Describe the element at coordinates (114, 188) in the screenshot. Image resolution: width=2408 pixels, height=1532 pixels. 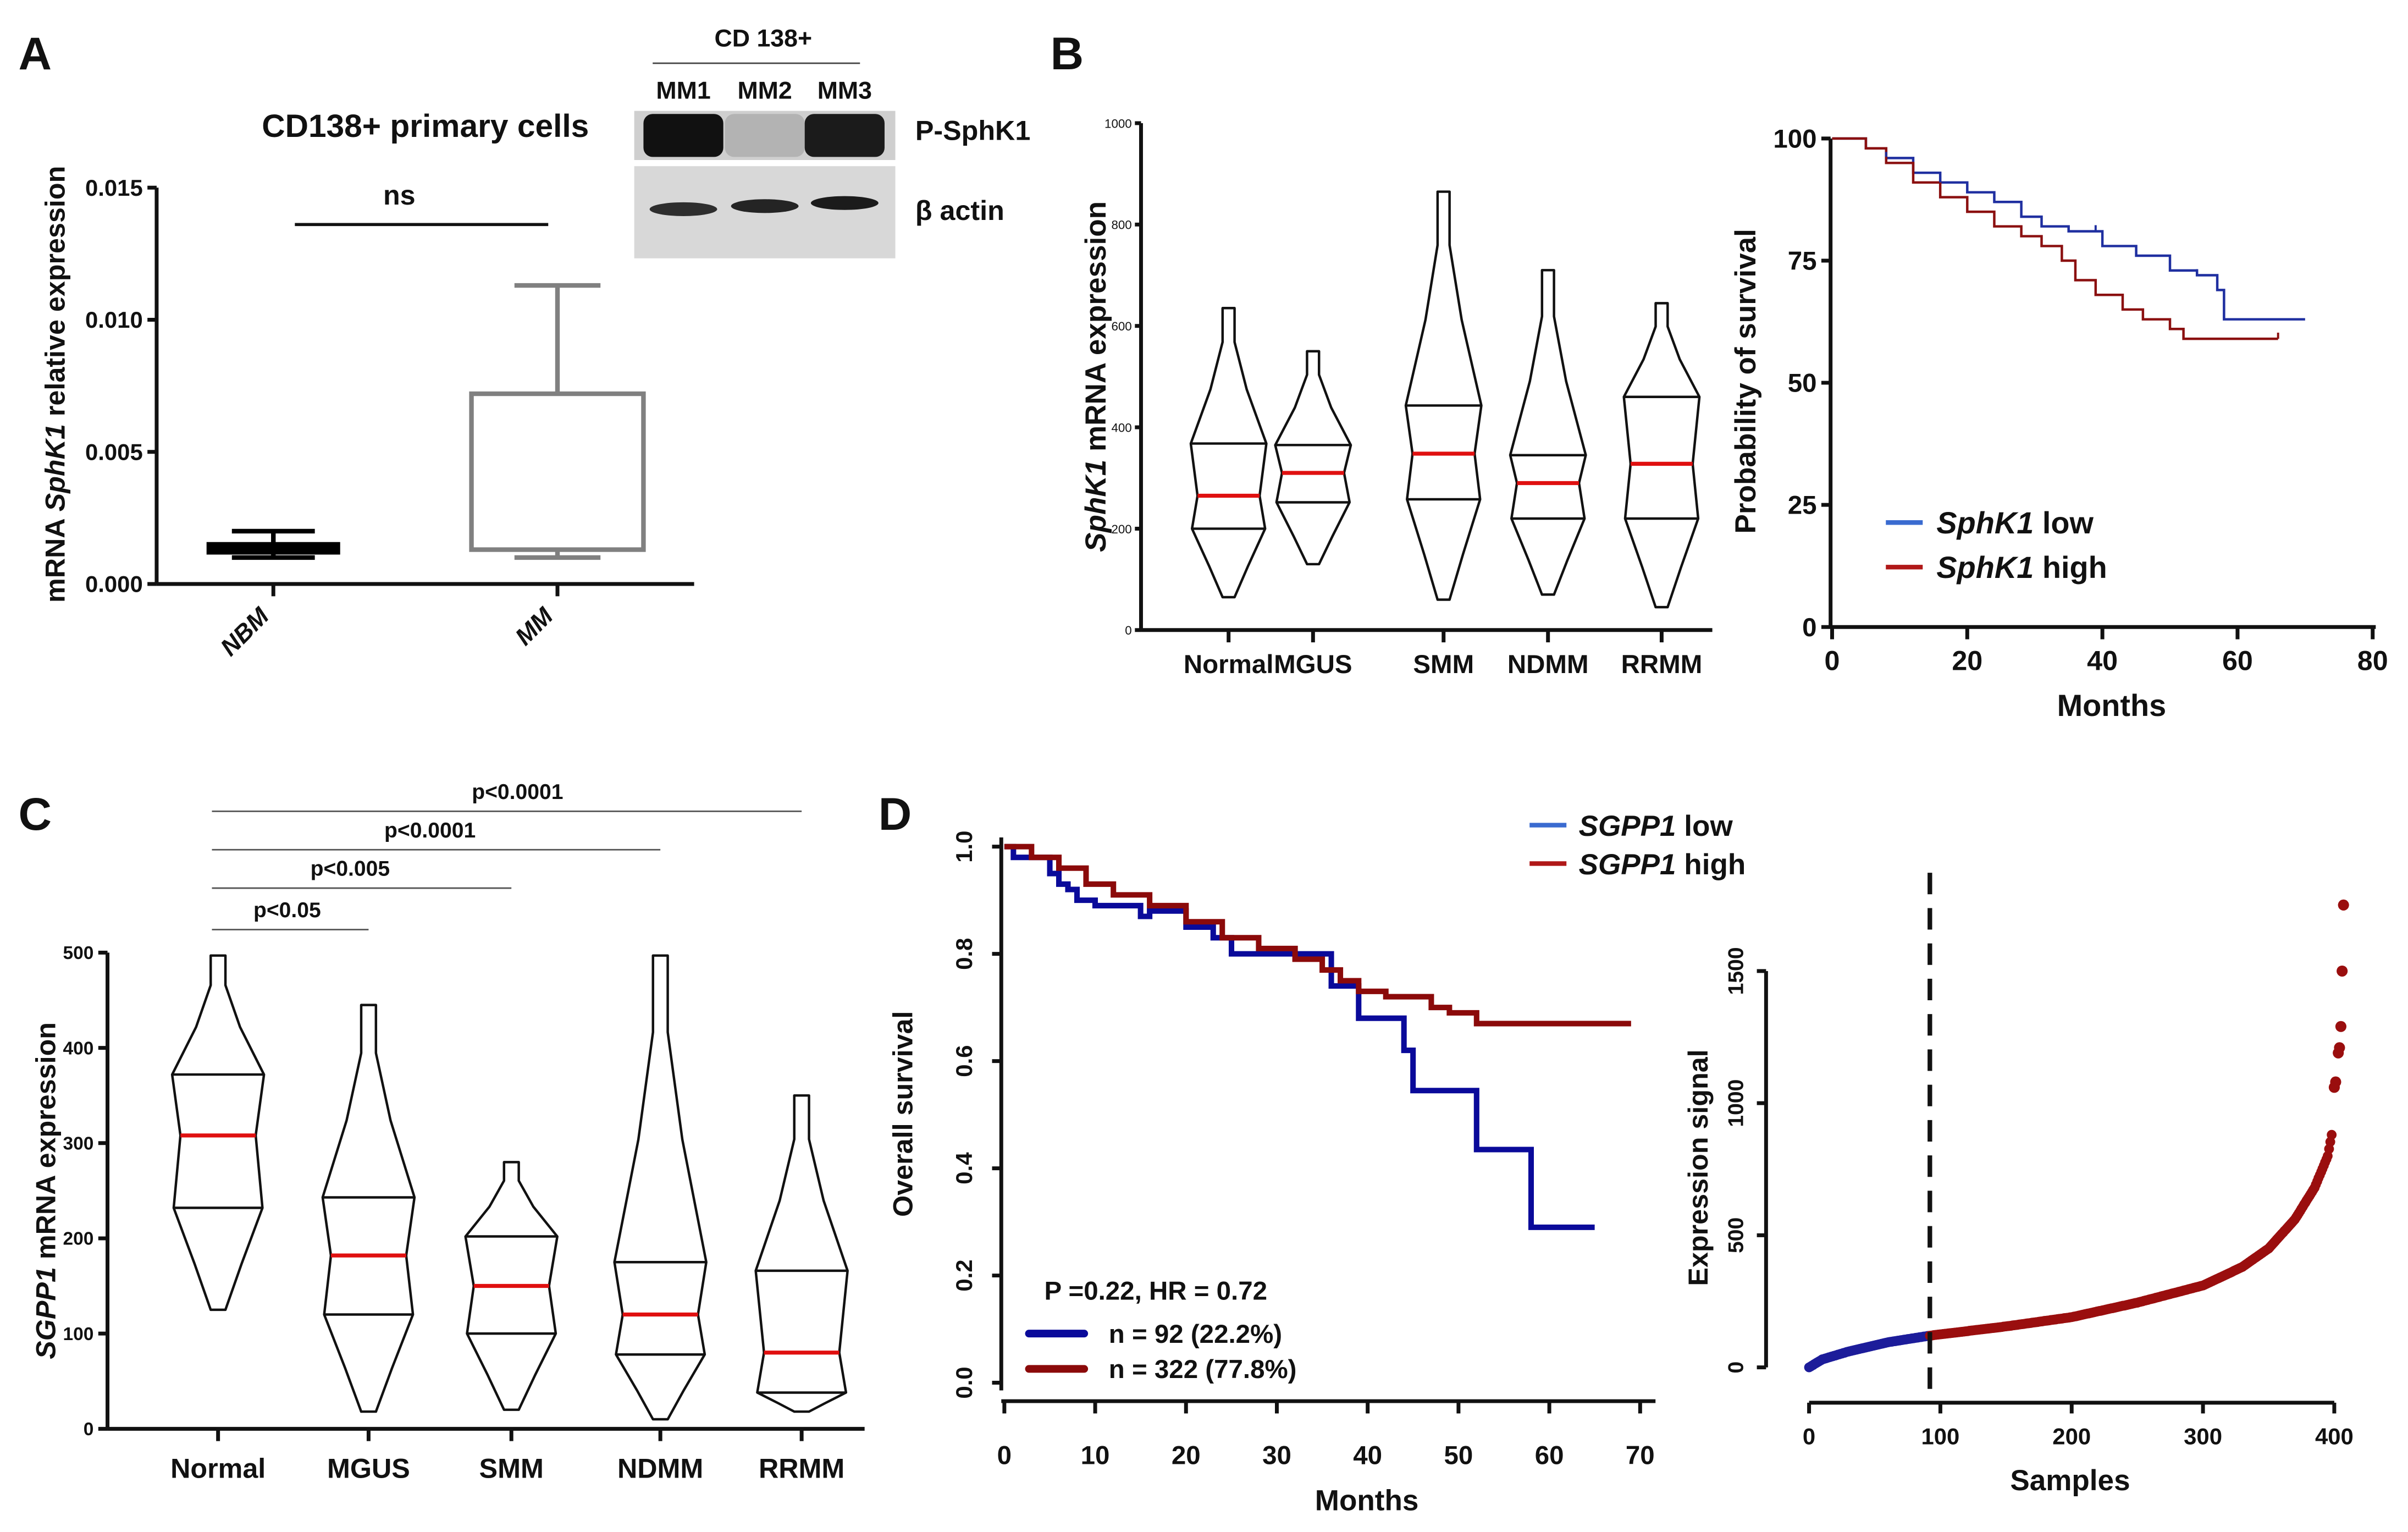
I see `y-tick-label: 0.015` at that location.